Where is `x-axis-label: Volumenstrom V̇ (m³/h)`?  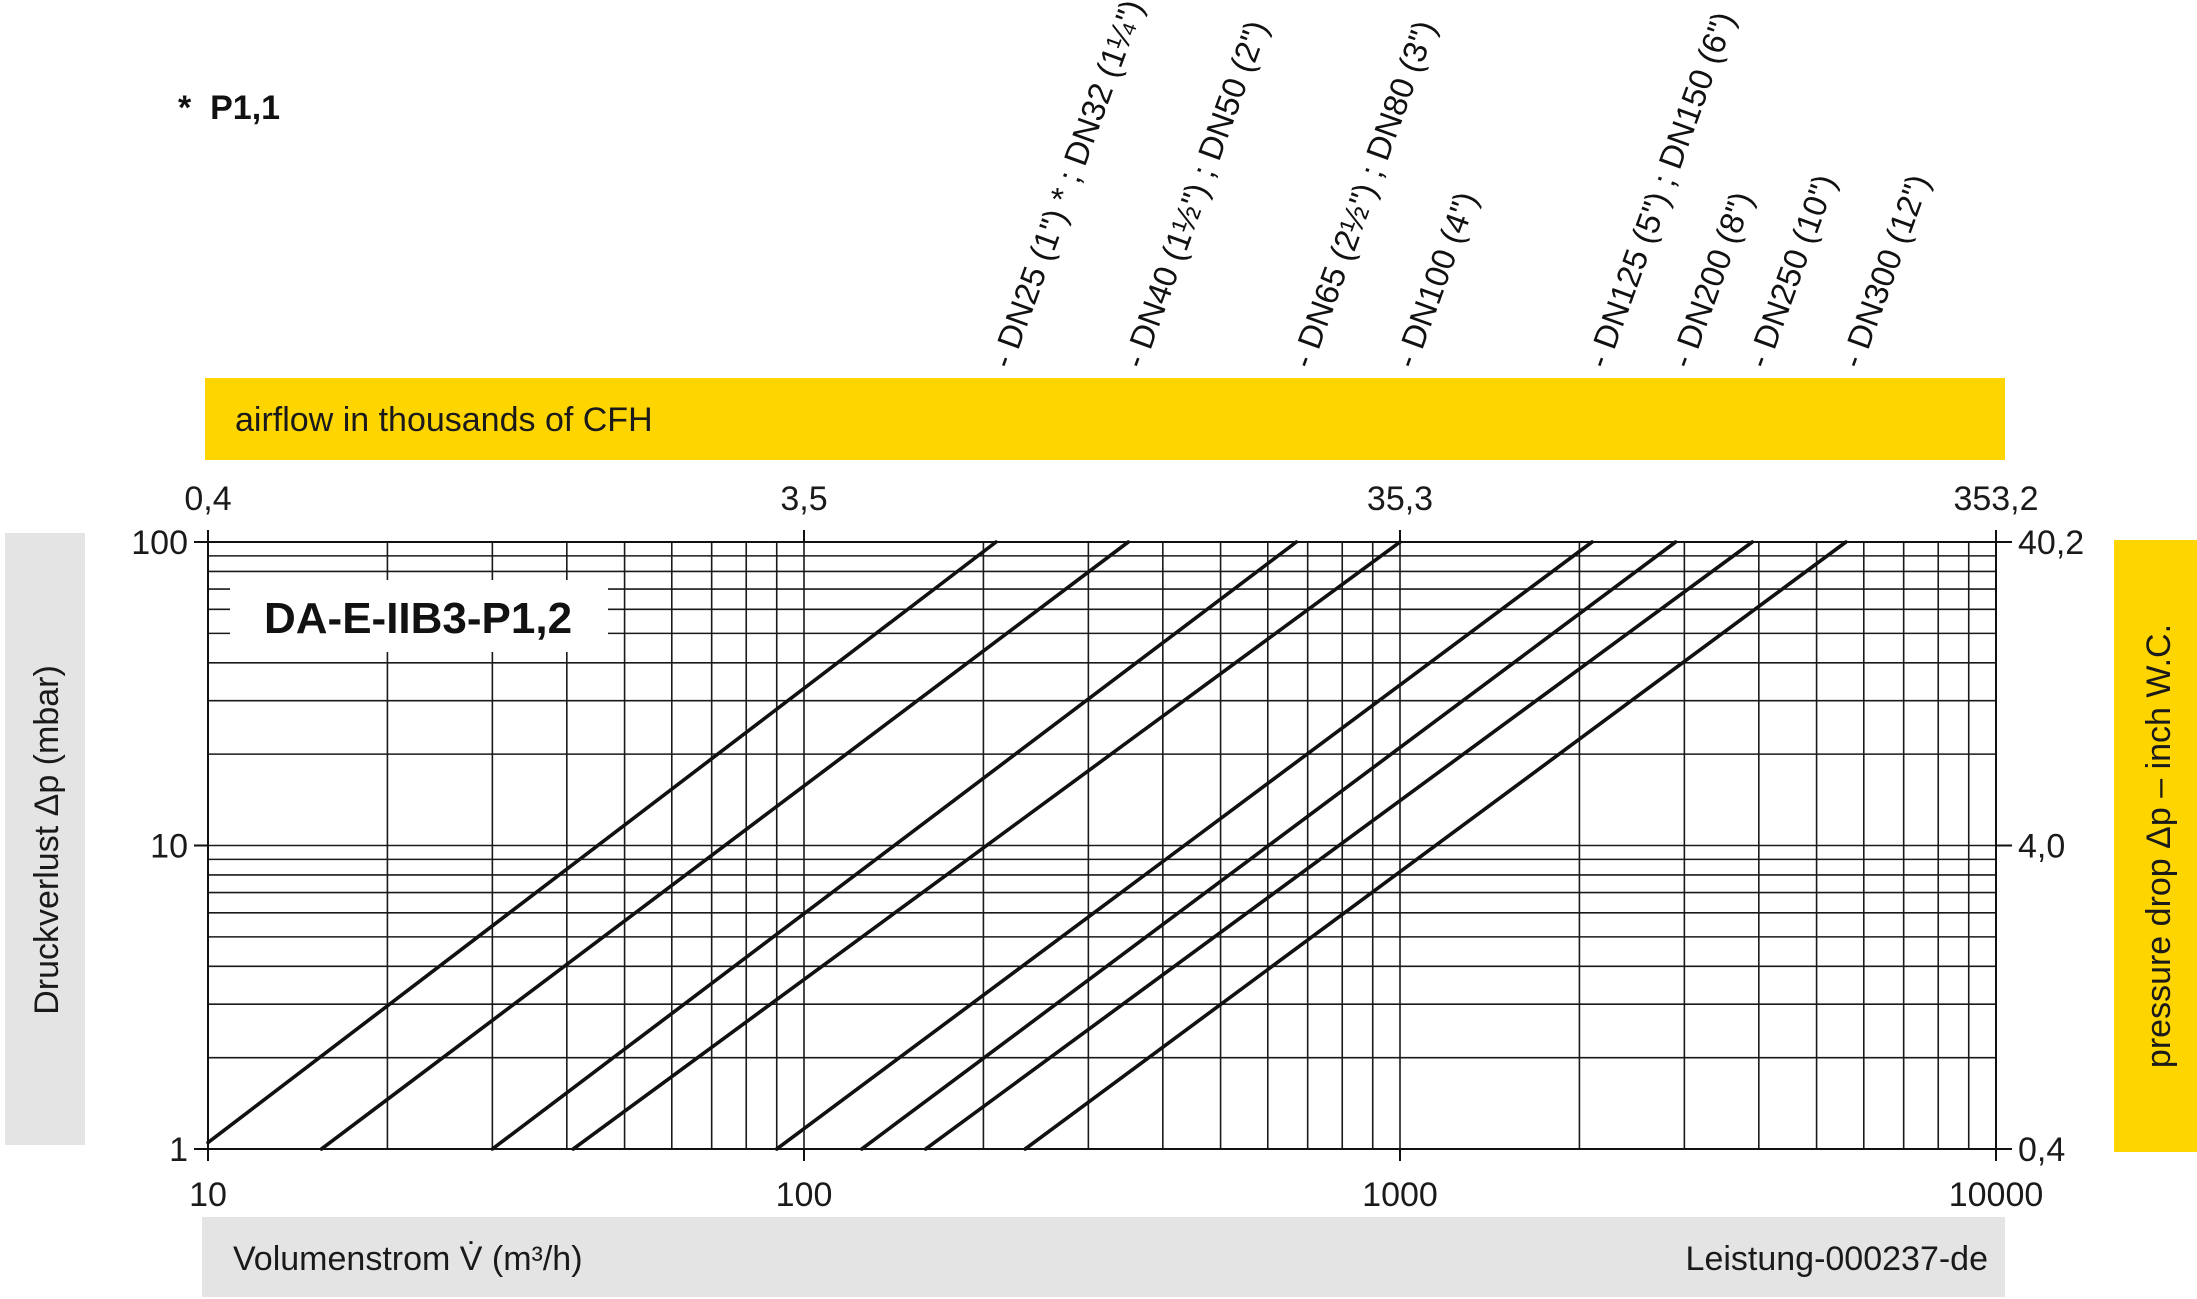
x-axis-label: Volumenstrom V̇ (m³/h) is located at coordinates (408, 1259).